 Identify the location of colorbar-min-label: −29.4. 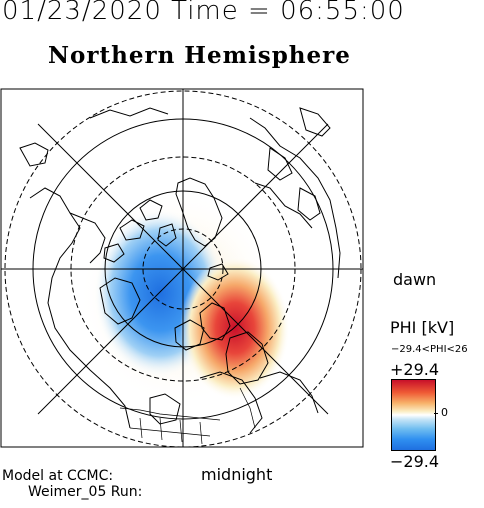
(415, 461).